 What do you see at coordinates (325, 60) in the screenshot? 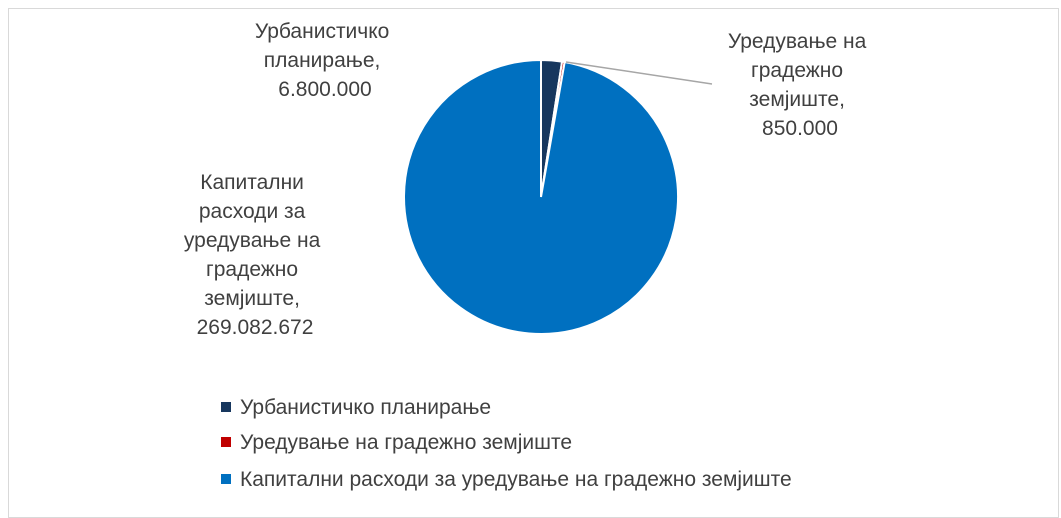
I see `data-label-urbanistichko: Урбанистичко планирање, 6.800.000` at bounding box center [325, 60].